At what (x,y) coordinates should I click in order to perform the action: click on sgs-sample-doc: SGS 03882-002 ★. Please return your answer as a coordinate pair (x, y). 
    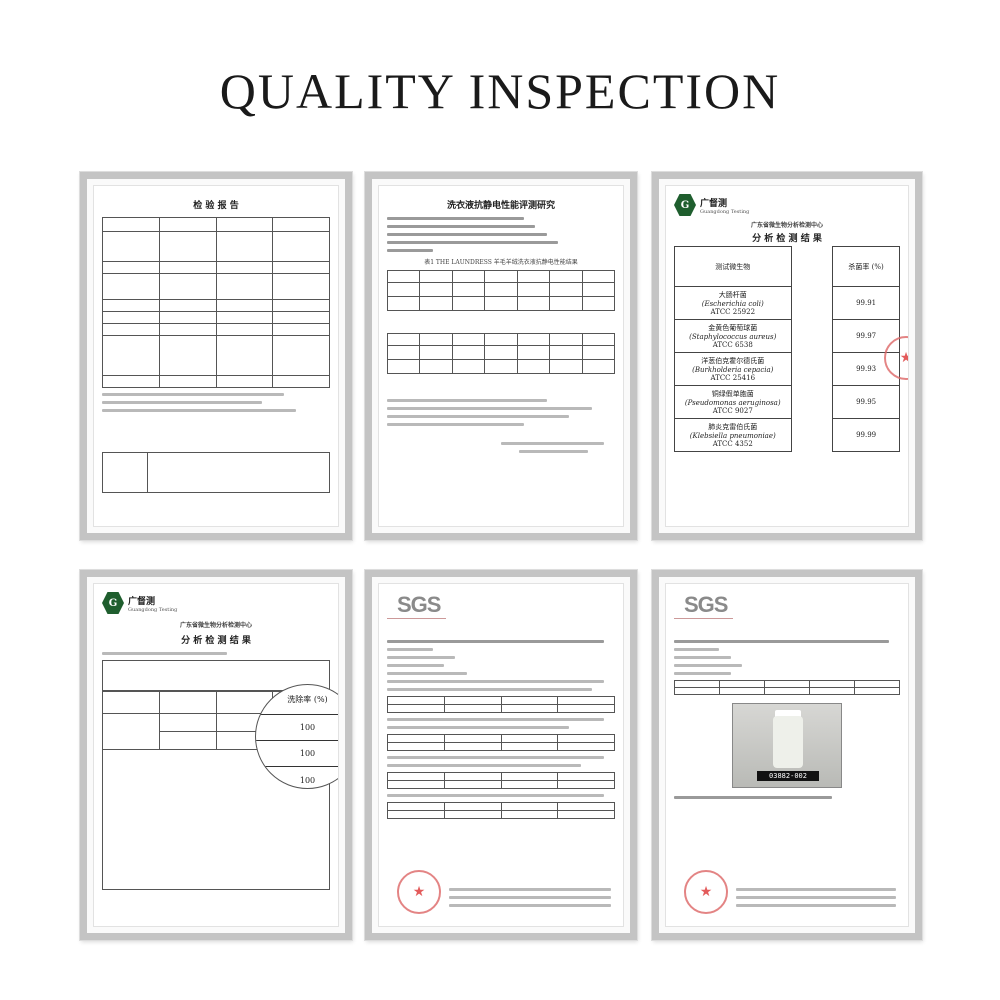
    Looking at the image, I should click on (787, 755).